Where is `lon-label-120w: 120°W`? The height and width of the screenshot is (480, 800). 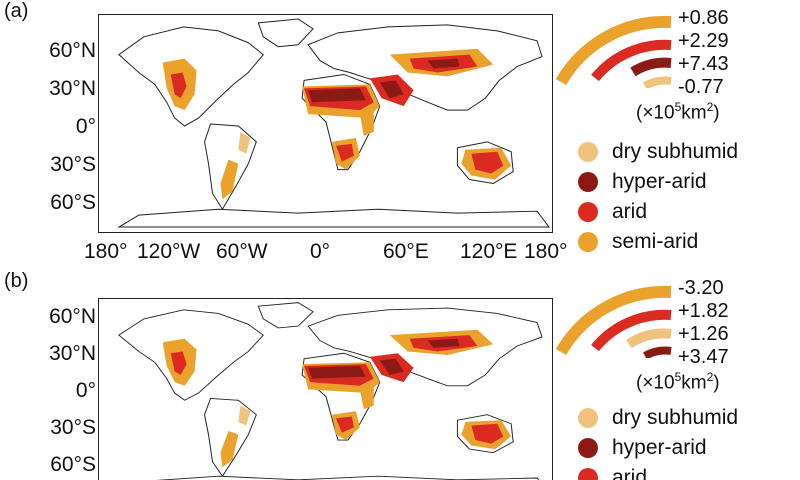 lon-label-120w: 120°W is located at coordinates (169, 251).